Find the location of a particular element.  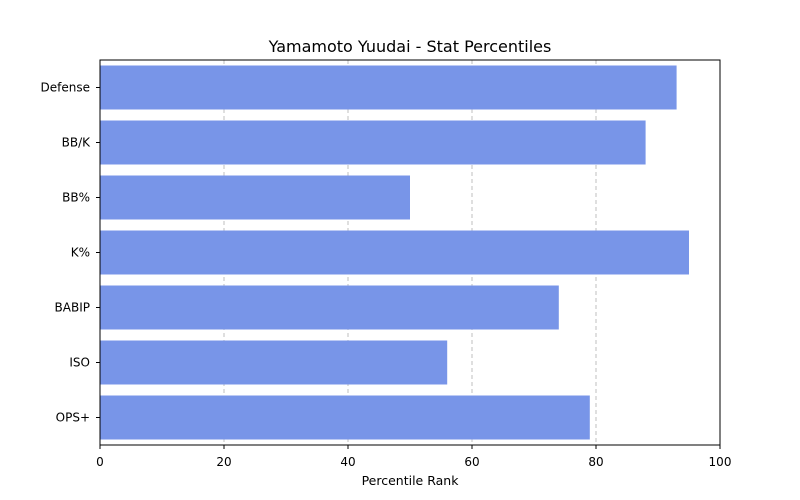

x-tick-label: 40 is located at coordinates (347, 462).